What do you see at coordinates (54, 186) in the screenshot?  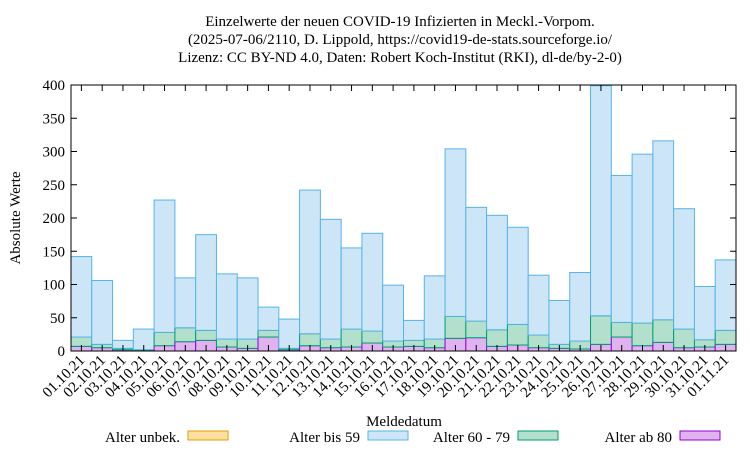 I see `y-tick-label: 250` at bounding box center [54, 186].